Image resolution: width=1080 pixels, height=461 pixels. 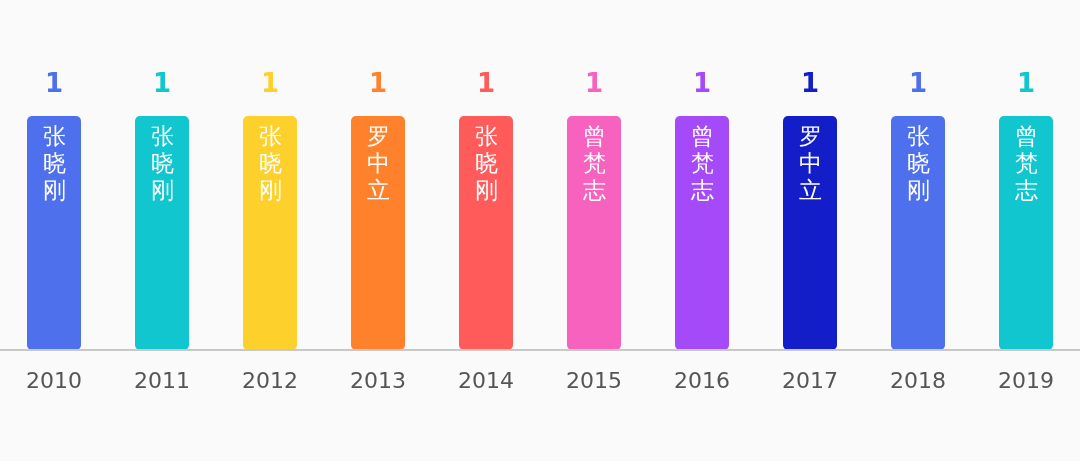 I want to click on x-tick-label: 2017, so click(x=810, y=380).